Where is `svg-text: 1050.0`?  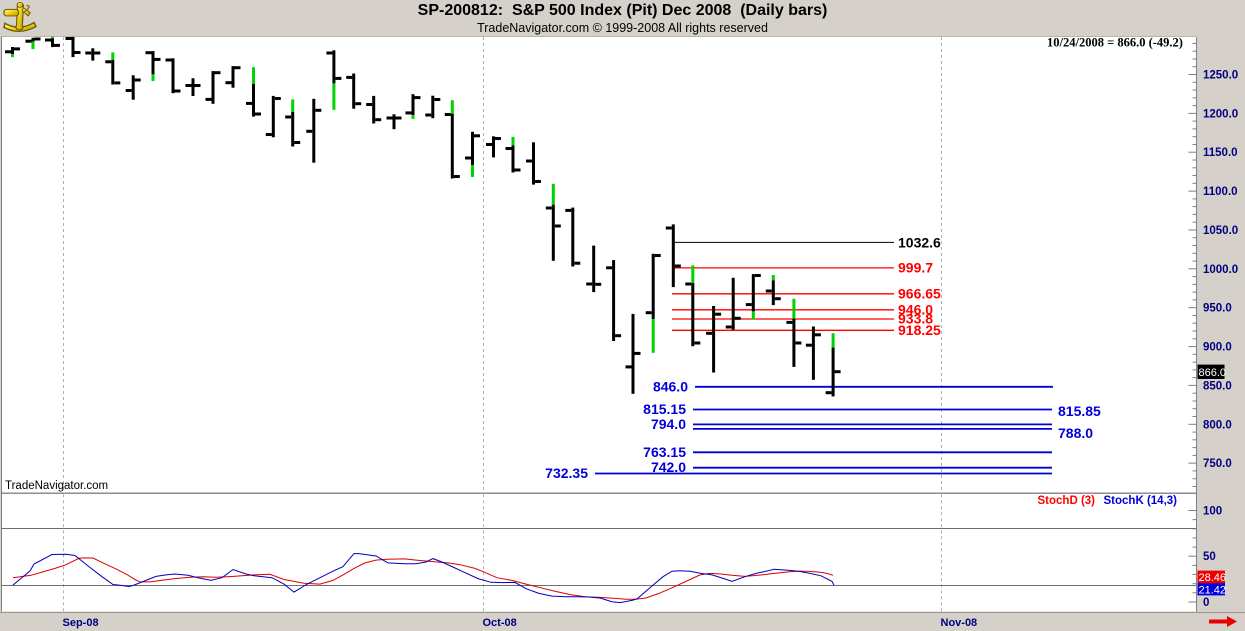 svg-text: 1050.0 is located at coordinates (1220, 231).